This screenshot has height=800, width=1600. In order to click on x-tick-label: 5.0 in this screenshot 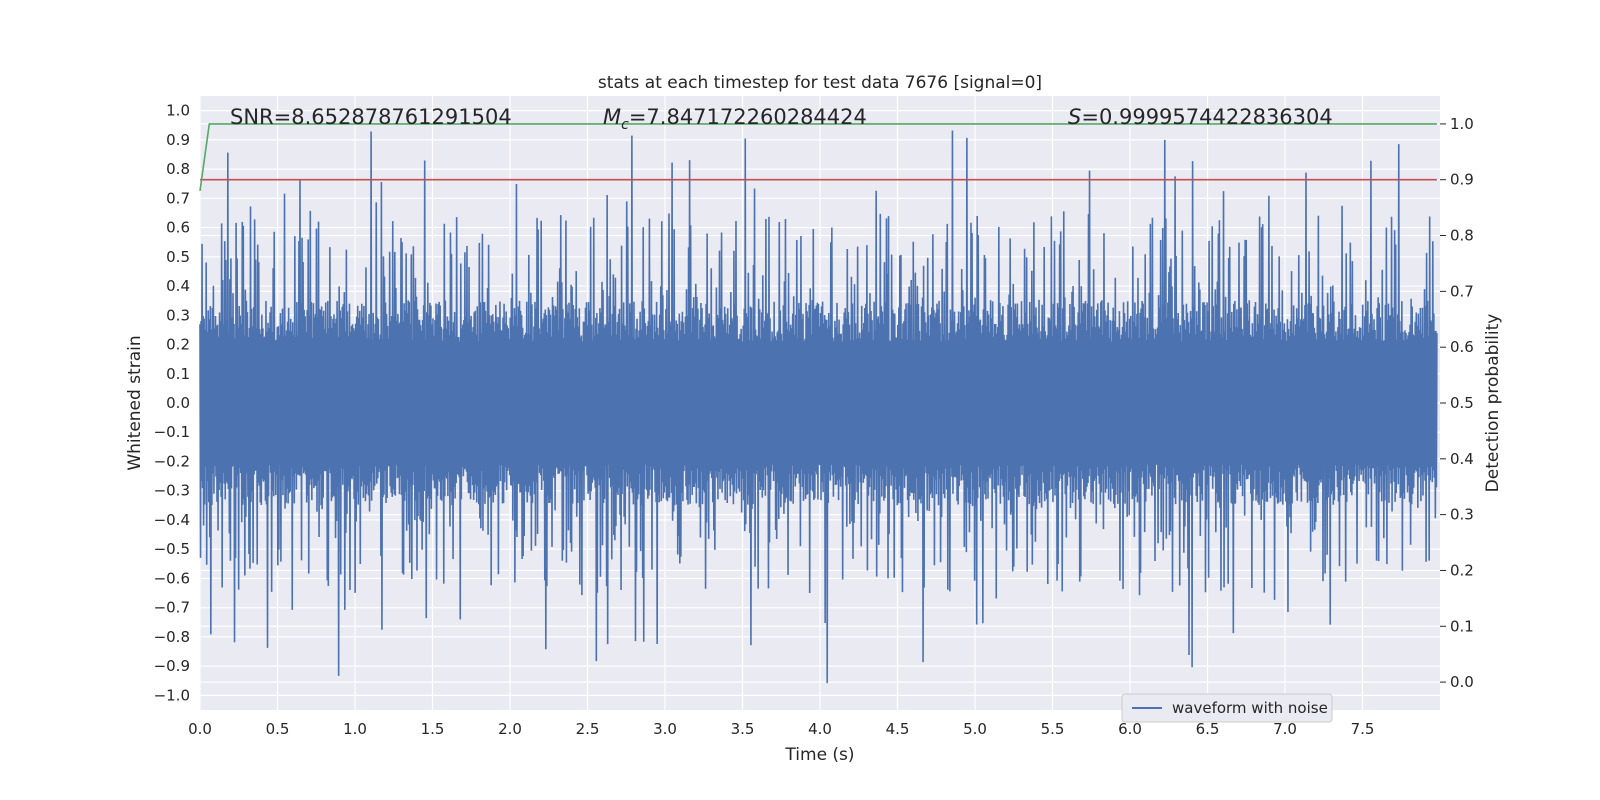, I will do `click(975, 729)`.